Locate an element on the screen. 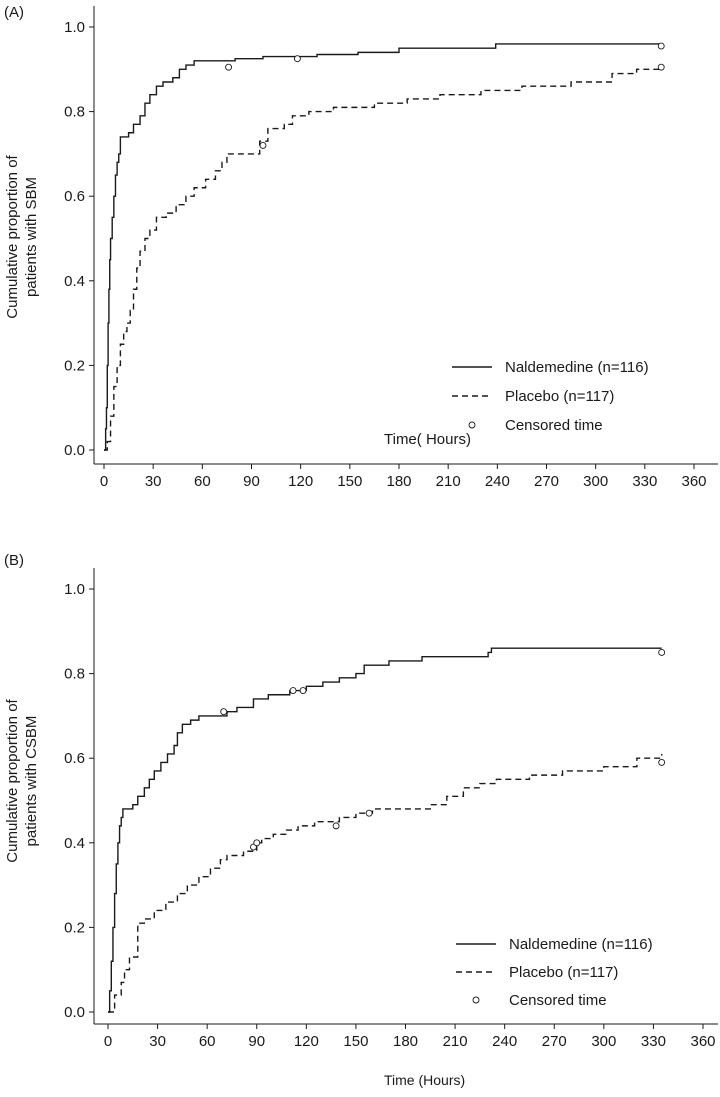 This screenshot has height=1097, width=720. panel-label: (A) is located at coordinates (14, 12).